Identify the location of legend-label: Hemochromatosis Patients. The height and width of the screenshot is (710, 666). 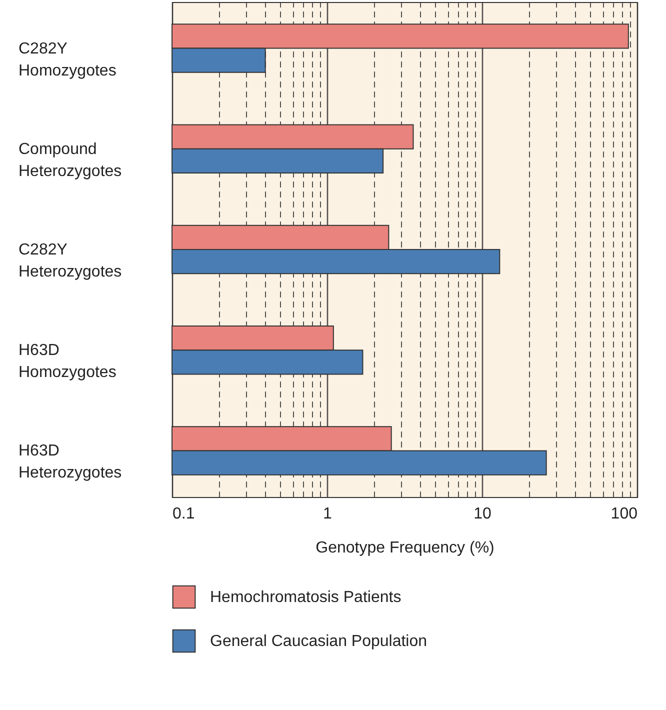
(306, 597).